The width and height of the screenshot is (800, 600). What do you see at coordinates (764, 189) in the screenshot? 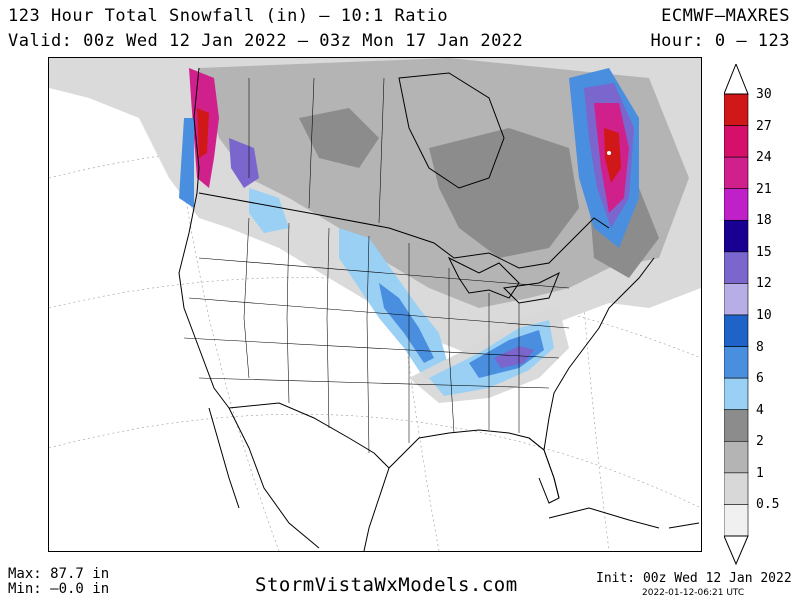
I see `colorbar-label: 21` at bounding box center [764, 189].